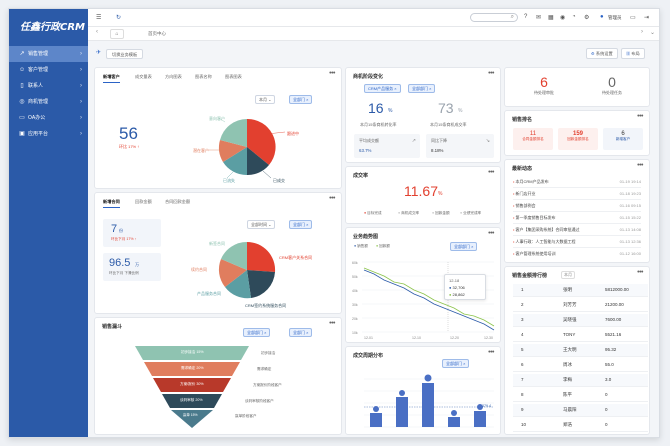 The image size is (670, 446). What do you see at coordinates (111, 203) in the screenshot?
I see `tab-new-contracts: 新增合同` at bounding box center [111, 203].